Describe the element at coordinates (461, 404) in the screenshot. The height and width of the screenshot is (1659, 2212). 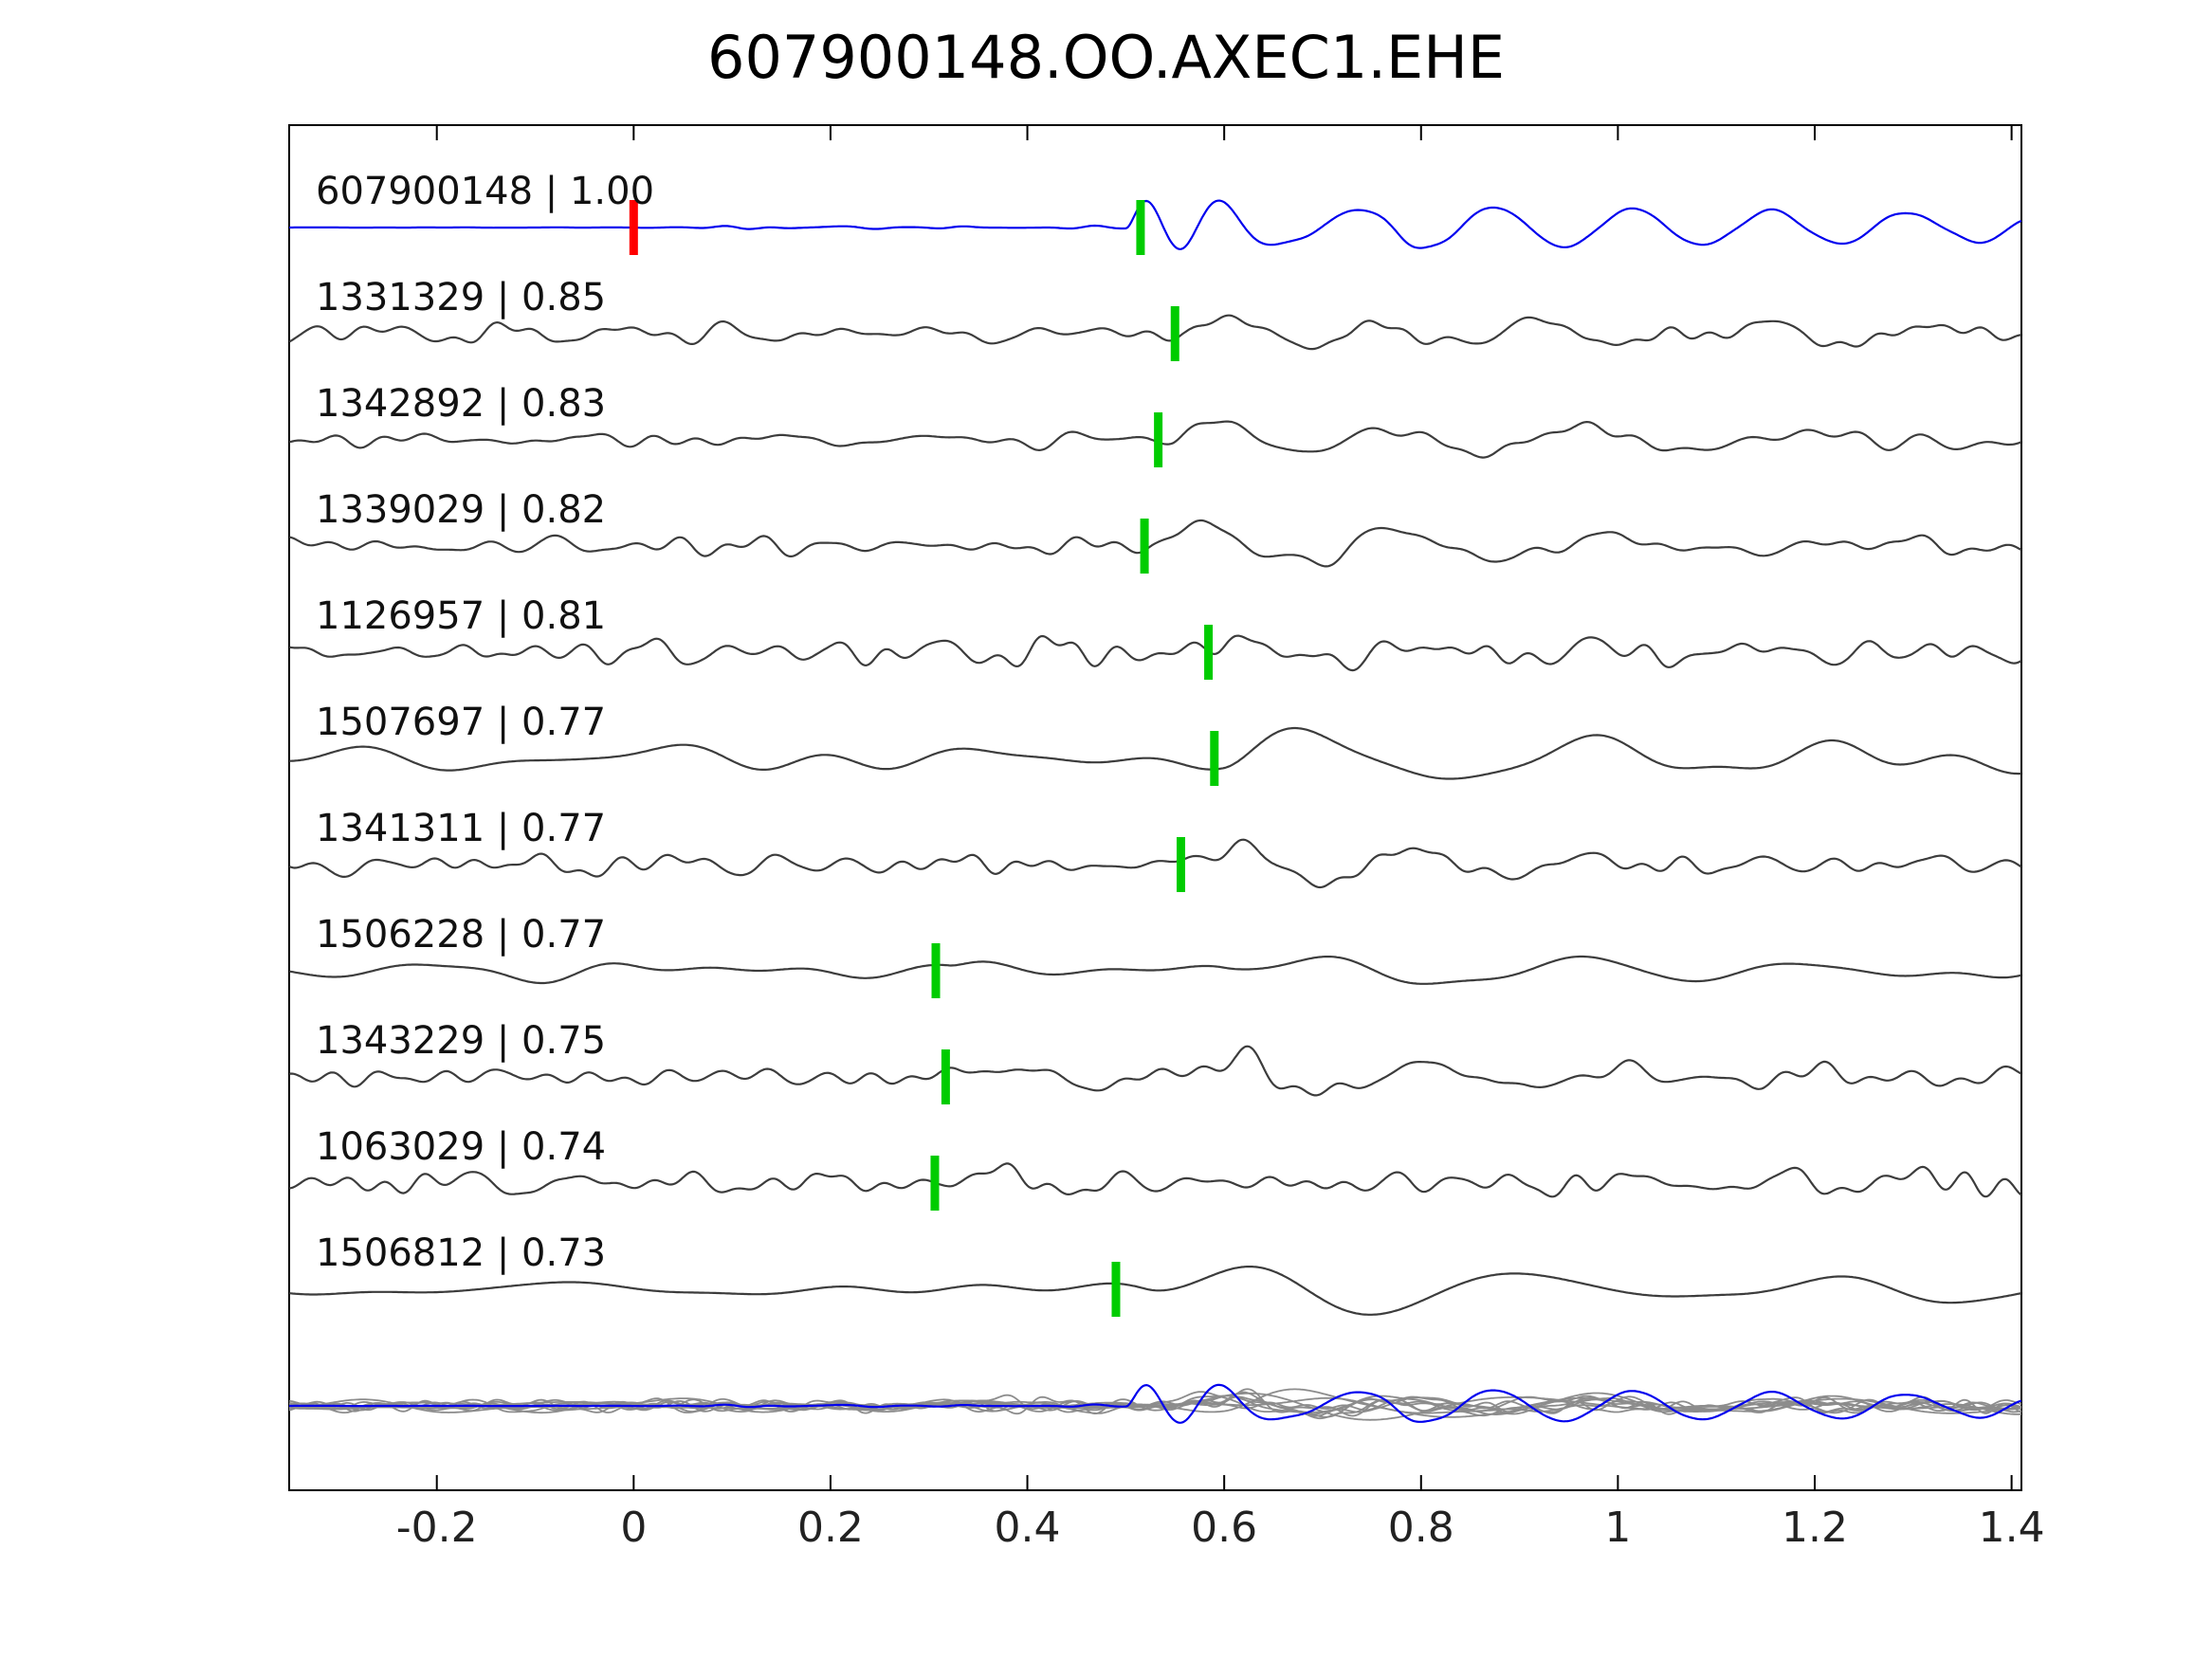
I see `trace-label-1342892: 1342892 | 0.83` at that location.